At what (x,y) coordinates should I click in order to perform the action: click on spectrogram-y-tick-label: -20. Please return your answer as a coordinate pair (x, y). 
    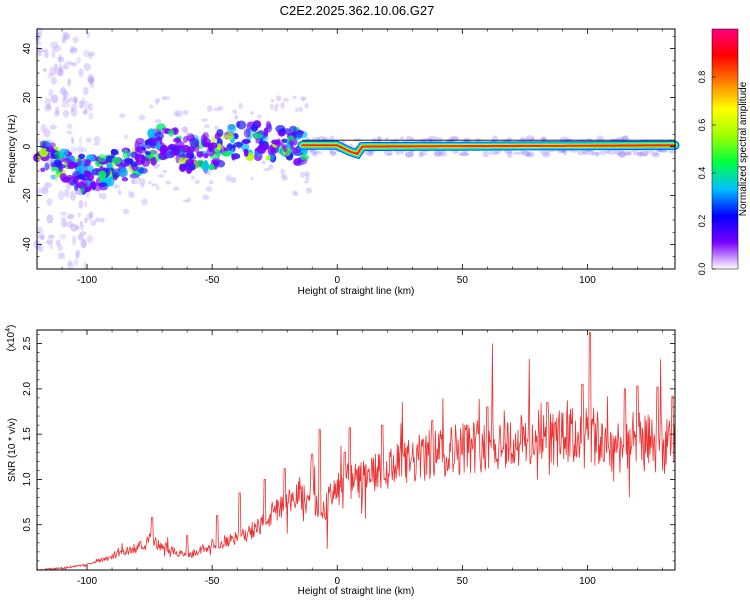
    Looking at the image, I should click on (27, 195).